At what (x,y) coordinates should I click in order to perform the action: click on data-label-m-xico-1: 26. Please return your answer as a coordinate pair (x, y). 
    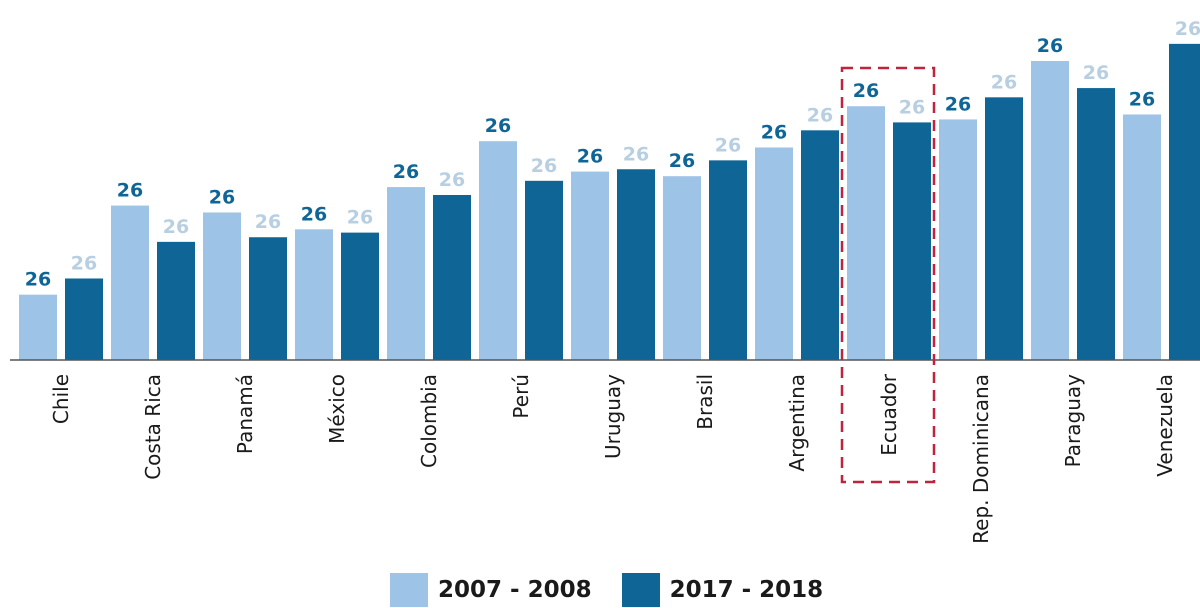
    Looking at the image, I should click on (314, 214).